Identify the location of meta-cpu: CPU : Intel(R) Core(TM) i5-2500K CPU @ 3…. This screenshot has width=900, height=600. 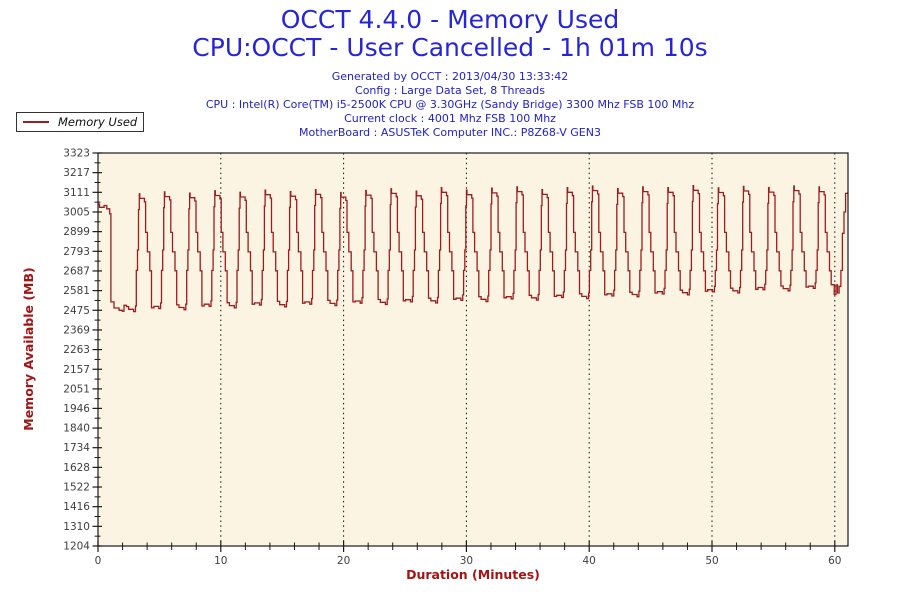
(450, 104).